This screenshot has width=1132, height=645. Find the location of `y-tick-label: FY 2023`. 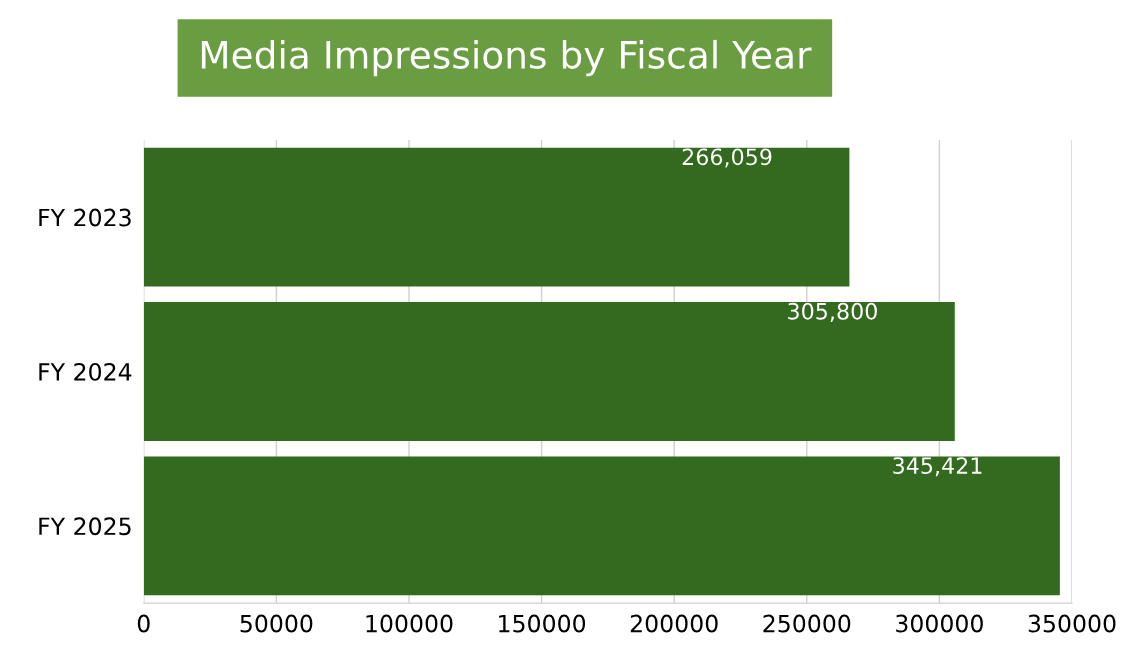

y-tick-label: FY 2023 is located at coordinates (85, 217).